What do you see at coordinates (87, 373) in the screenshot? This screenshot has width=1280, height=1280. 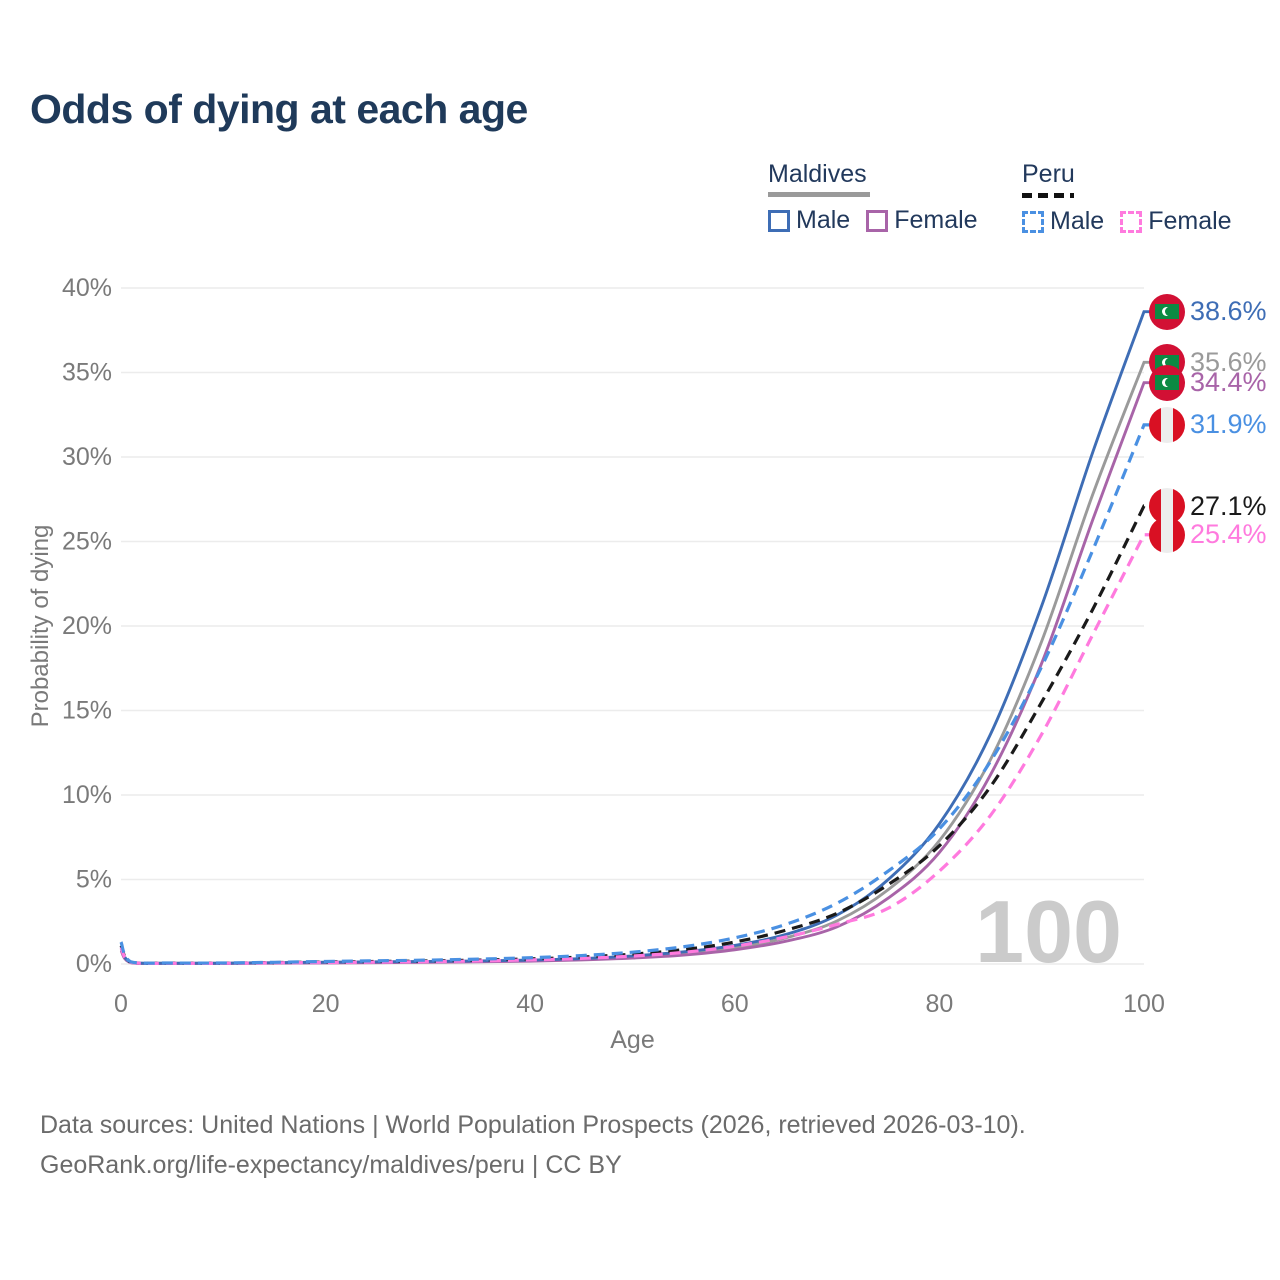 I see `y-tick-label-35: 35%` at bounding box center [87, 373].